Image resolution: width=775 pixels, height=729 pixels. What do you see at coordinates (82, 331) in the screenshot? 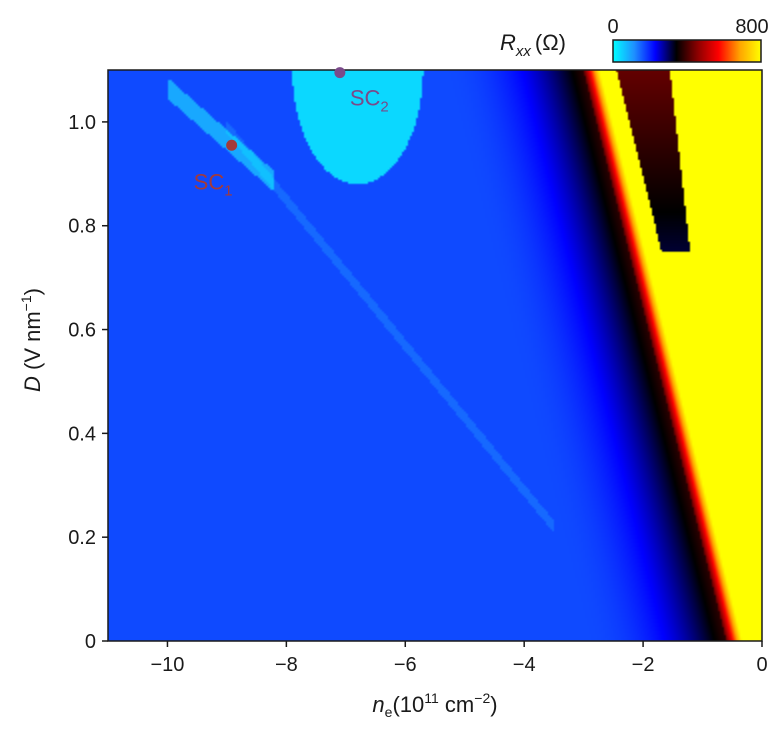
I see `y-tick-label: 0.6` at bounding box center [82, 331].